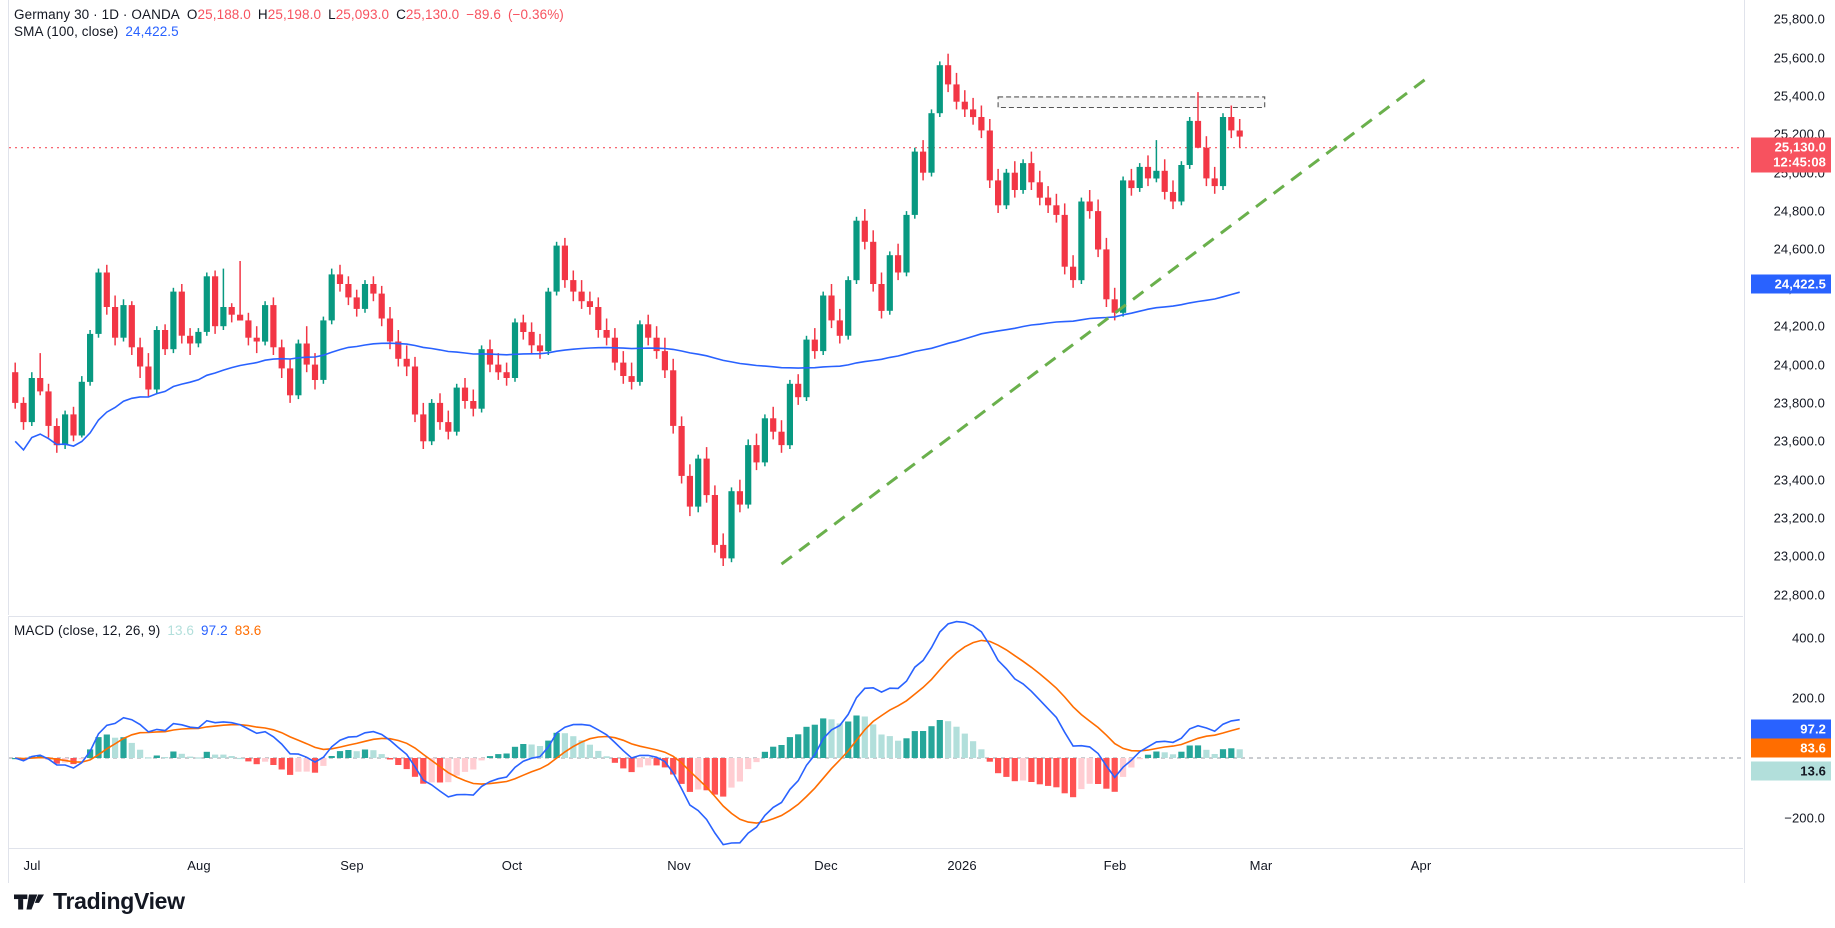 The width and height of the screenshot is (1835, 928). What do you see at coordinates (962, 865) in the screenshot?
I see `time-tick-label: 2026` at bounding box center [962, 865].